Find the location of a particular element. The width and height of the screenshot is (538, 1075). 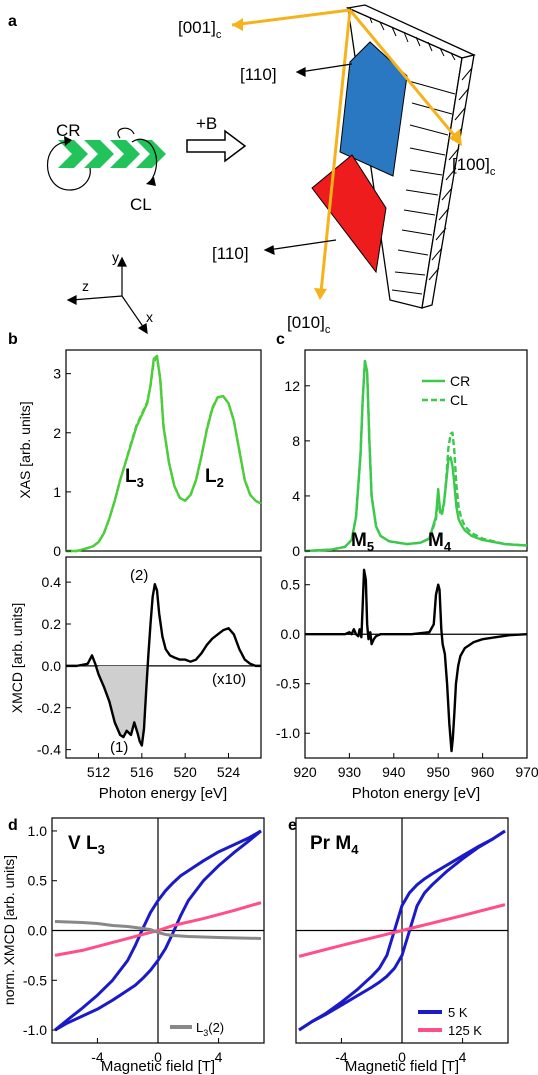

panel-c-xas: 0 4 8 12 CR CL M5 M4 is located at coordinates (406, 454).